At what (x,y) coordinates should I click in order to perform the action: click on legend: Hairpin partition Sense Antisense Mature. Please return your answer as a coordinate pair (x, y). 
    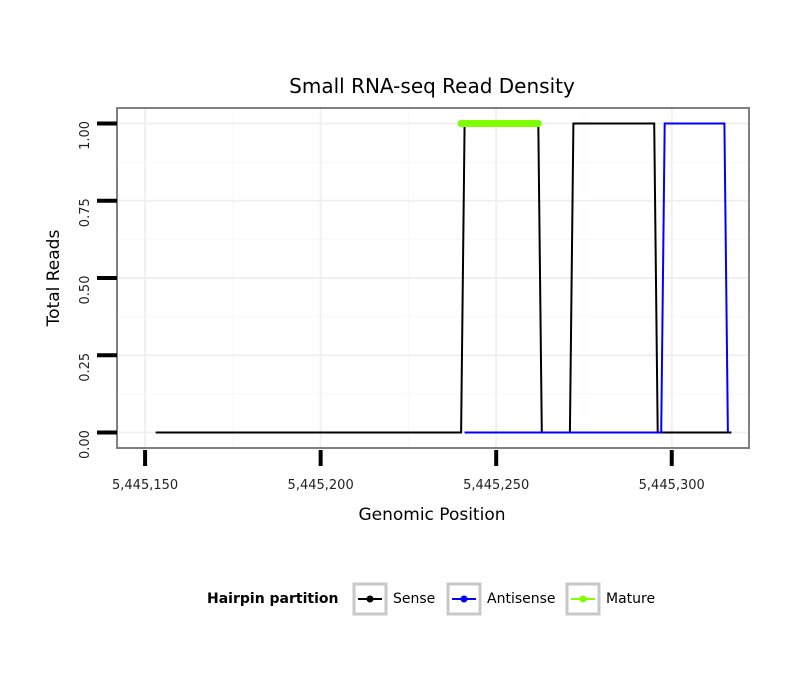
    Looking at the image, I should click on (431, 599).